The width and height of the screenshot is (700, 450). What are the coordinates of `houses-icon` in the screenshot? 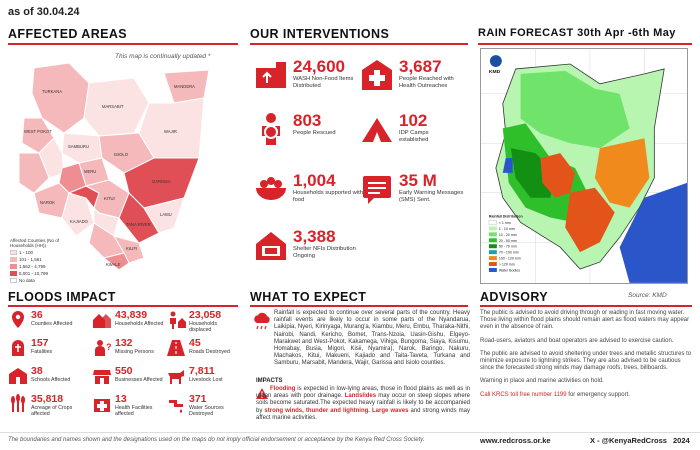 It's located at (102, 321).